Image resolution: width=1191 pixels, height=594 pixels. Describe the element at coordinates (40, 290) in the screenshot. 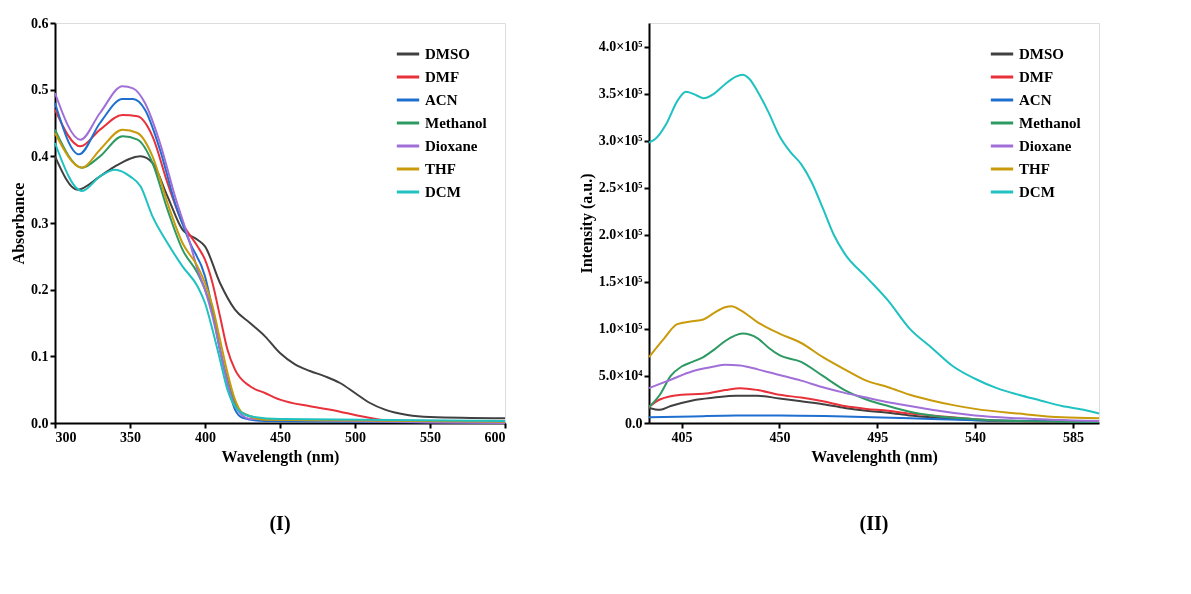

I see `y-tick-label: 0.2` at that location.